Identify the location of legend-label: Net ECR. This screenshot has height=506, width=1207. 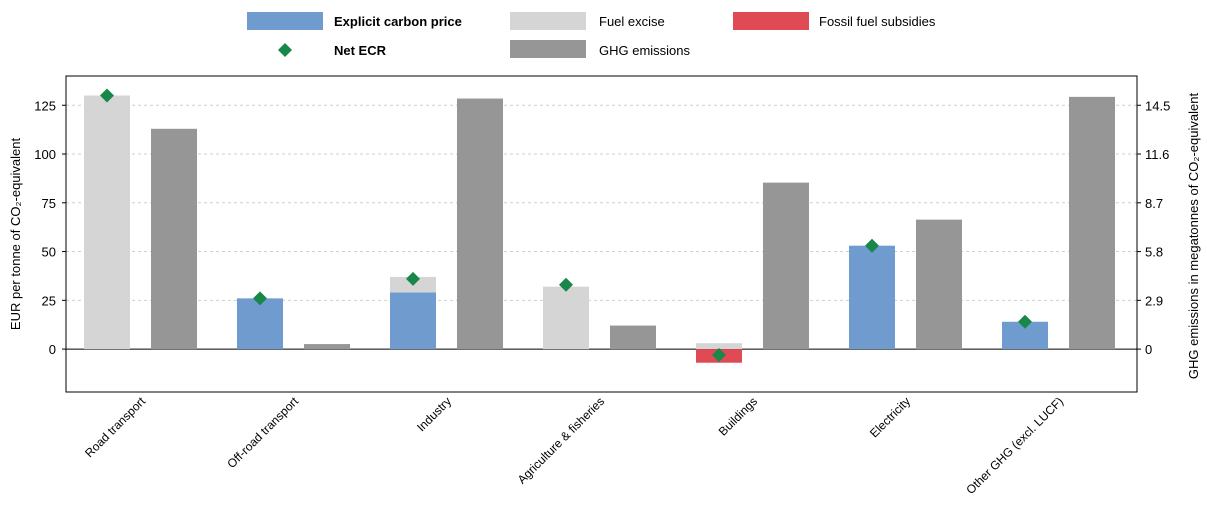
(360, 50).